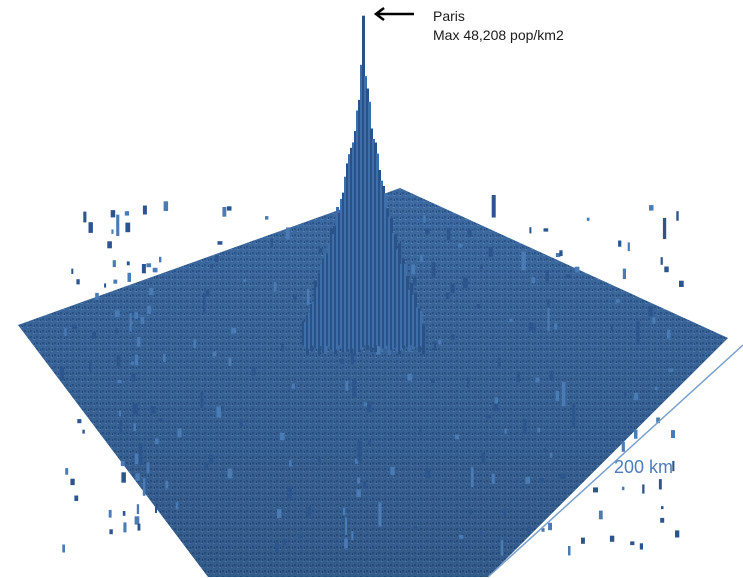  I want to click on scale-line, so click(615, 461).